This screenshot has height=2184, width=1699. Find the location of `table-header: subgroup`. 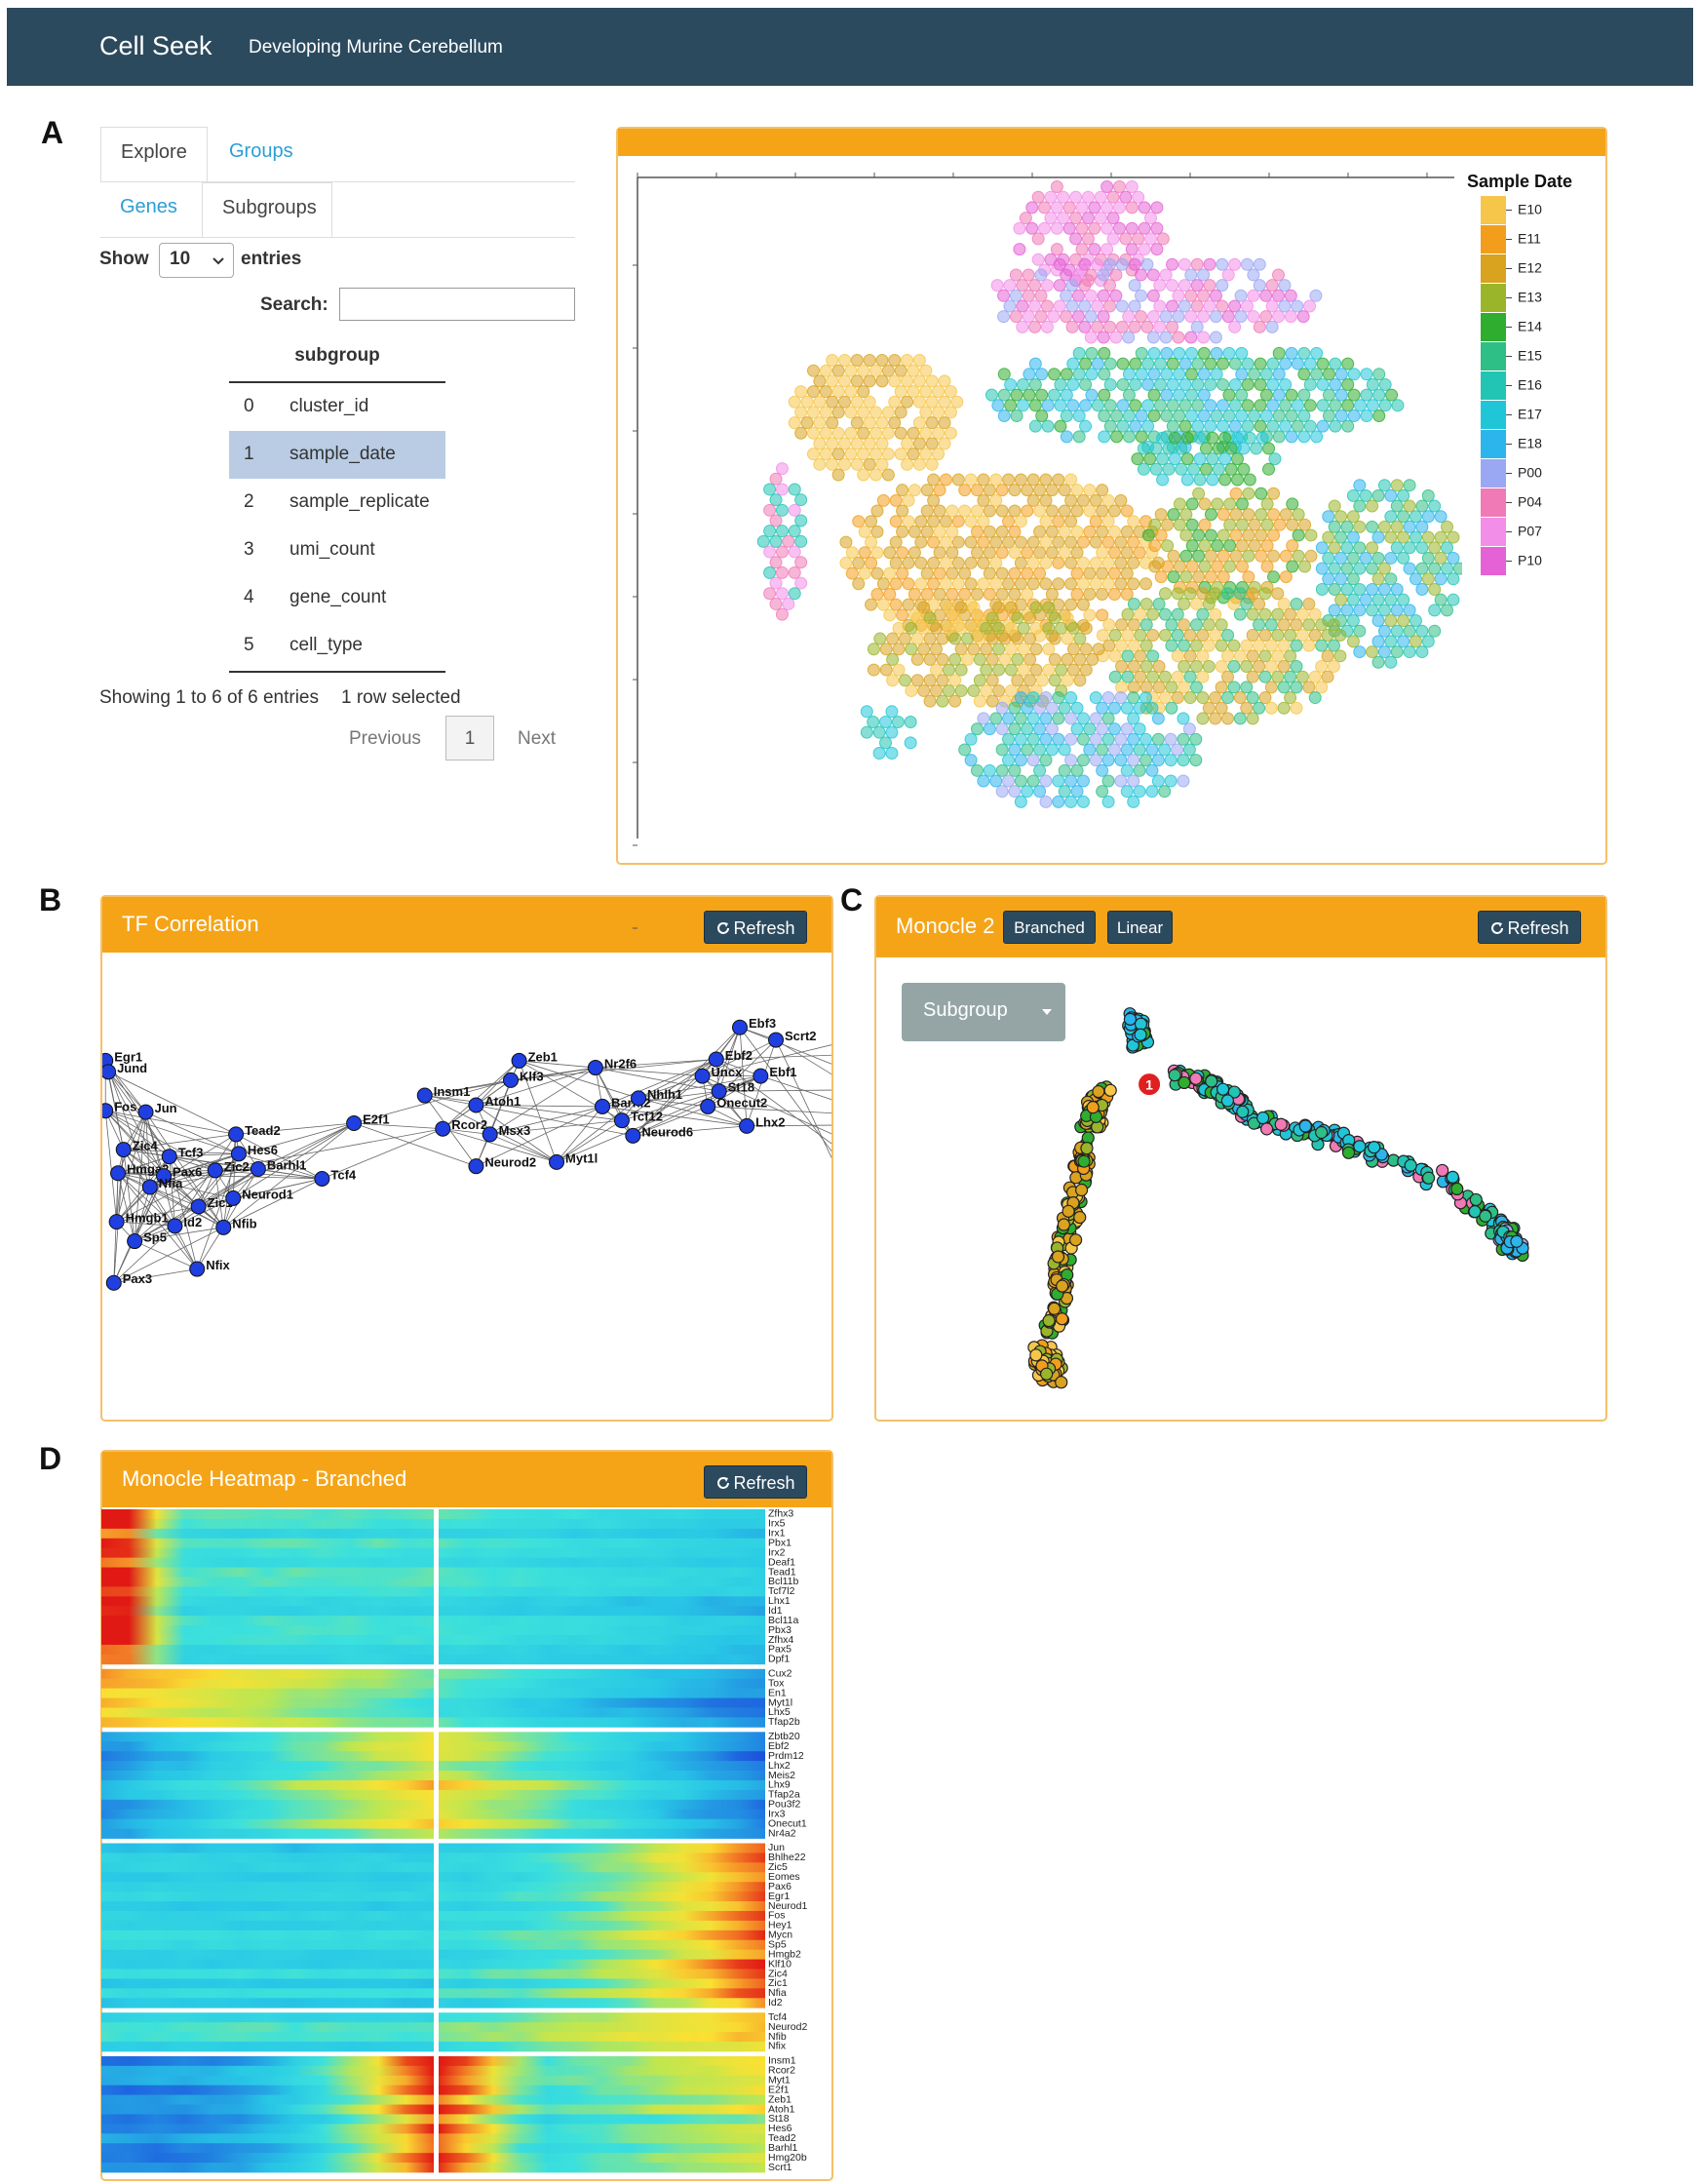

table-header: subgroup is located at coordinates (337, 355).